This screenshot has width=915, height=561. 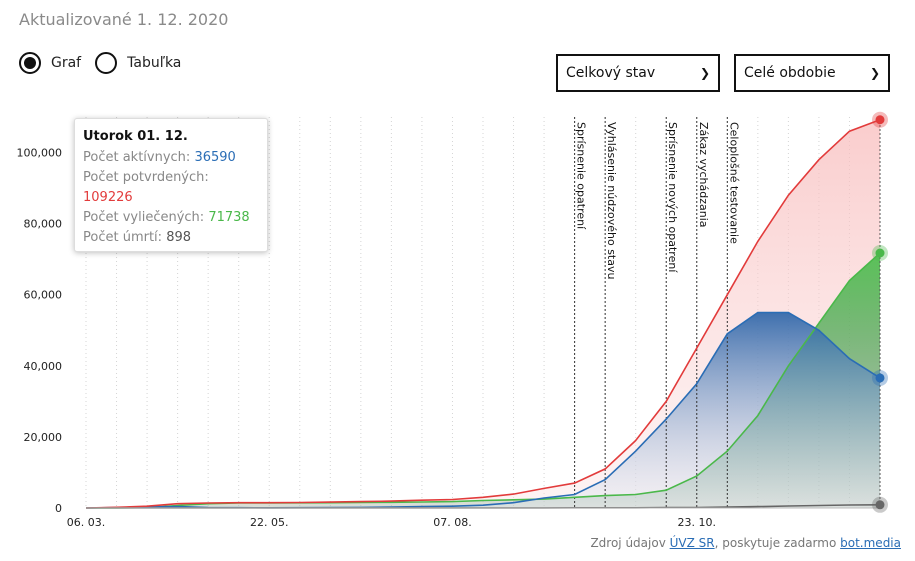 What do you see at coordinates (733, 183) in the screenshot?
I see `event-label: Celoplošné testovanie` at bounding box center [733, 183].